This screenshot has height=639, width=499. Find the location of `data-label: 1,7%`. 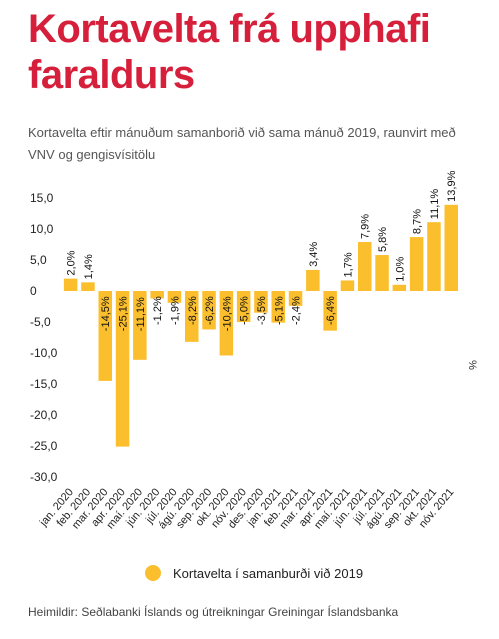

data-label: 1,7% is located at coordinates (348, 264).